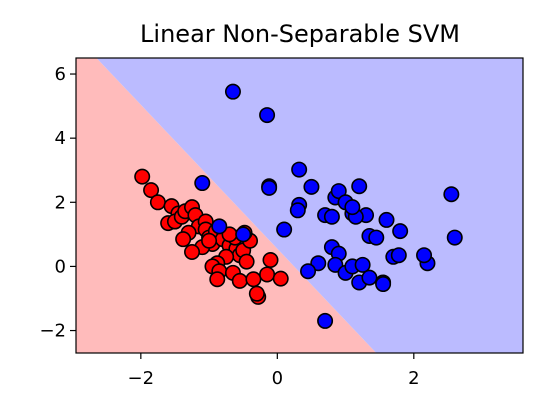 The height and width of the screenshot is (418, 542). Describe the element at coordinates (141, 378) in the screenshot. I see `x-tick-label: −2` at that location.